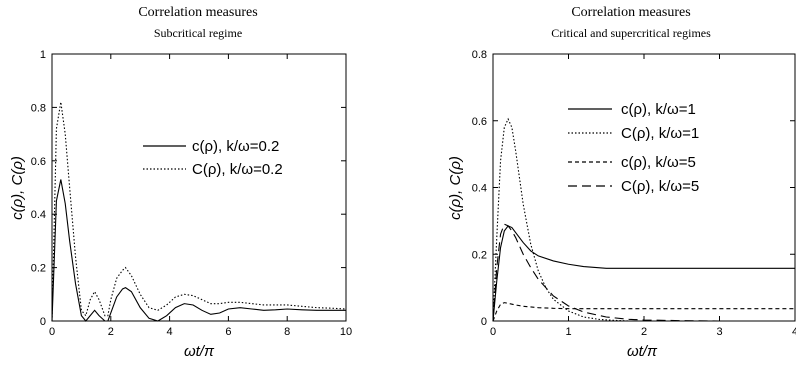 This screenshot has height=367, width=796. What do you see at coordinates (213, 158) in the screenshot?
I see `left-legend: c(ρ), k/ω=0.2 C(ρ), k/ω=0.2` at bounding box center [213, 158].